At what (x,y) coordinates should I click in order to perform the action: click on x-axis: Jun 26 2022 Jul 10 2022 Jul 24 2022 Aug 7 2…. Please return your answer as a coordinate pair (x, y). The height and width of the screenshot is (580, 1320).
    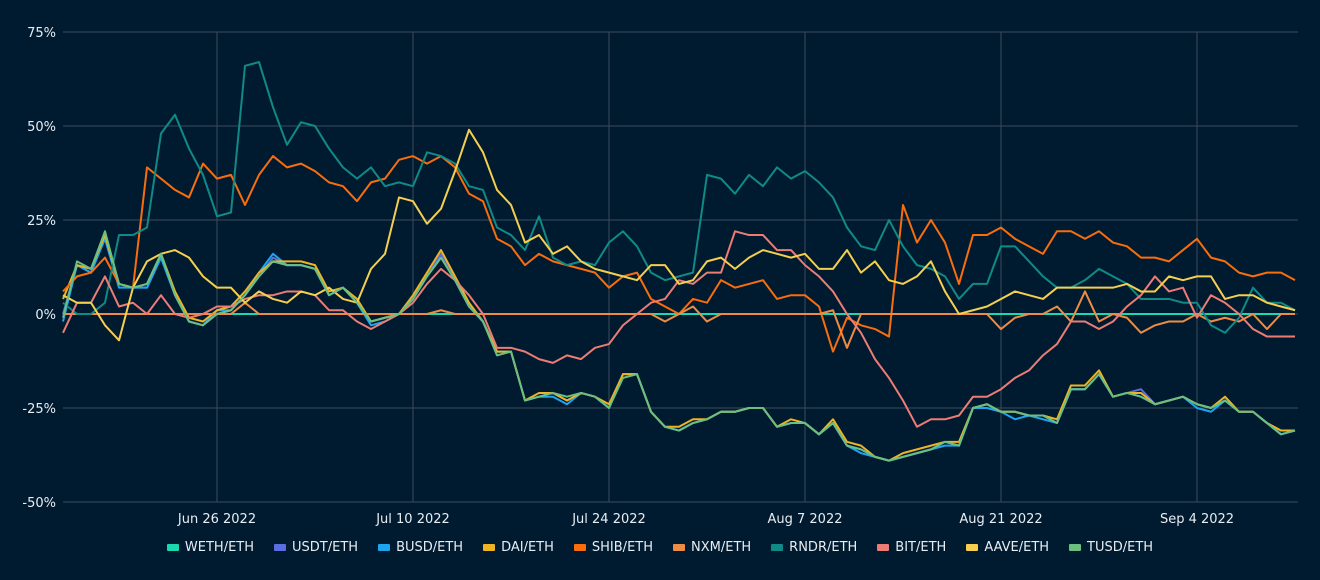
    Looking at the image, I should click on (705, 519).